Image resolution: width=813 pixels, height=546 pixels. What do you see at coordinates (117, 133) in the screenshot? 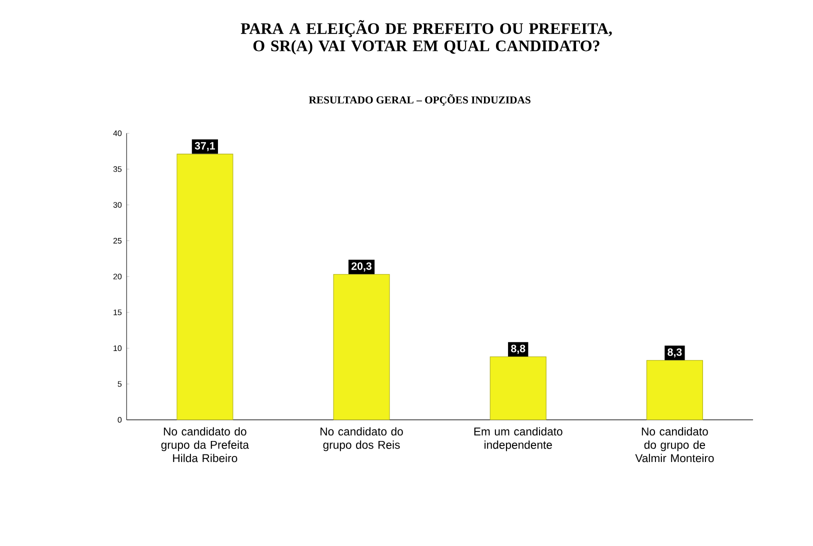
I see `y-tick-label: 40` at bounding box center [117, 133].